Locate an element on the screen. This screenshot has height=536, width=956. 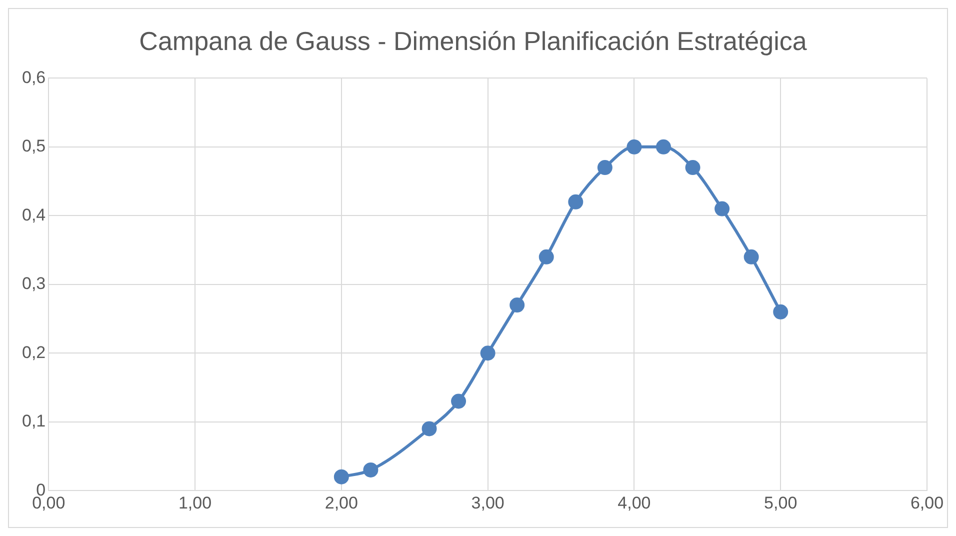
x-tick-label: 1,00 is located at coordinates (195, 502).